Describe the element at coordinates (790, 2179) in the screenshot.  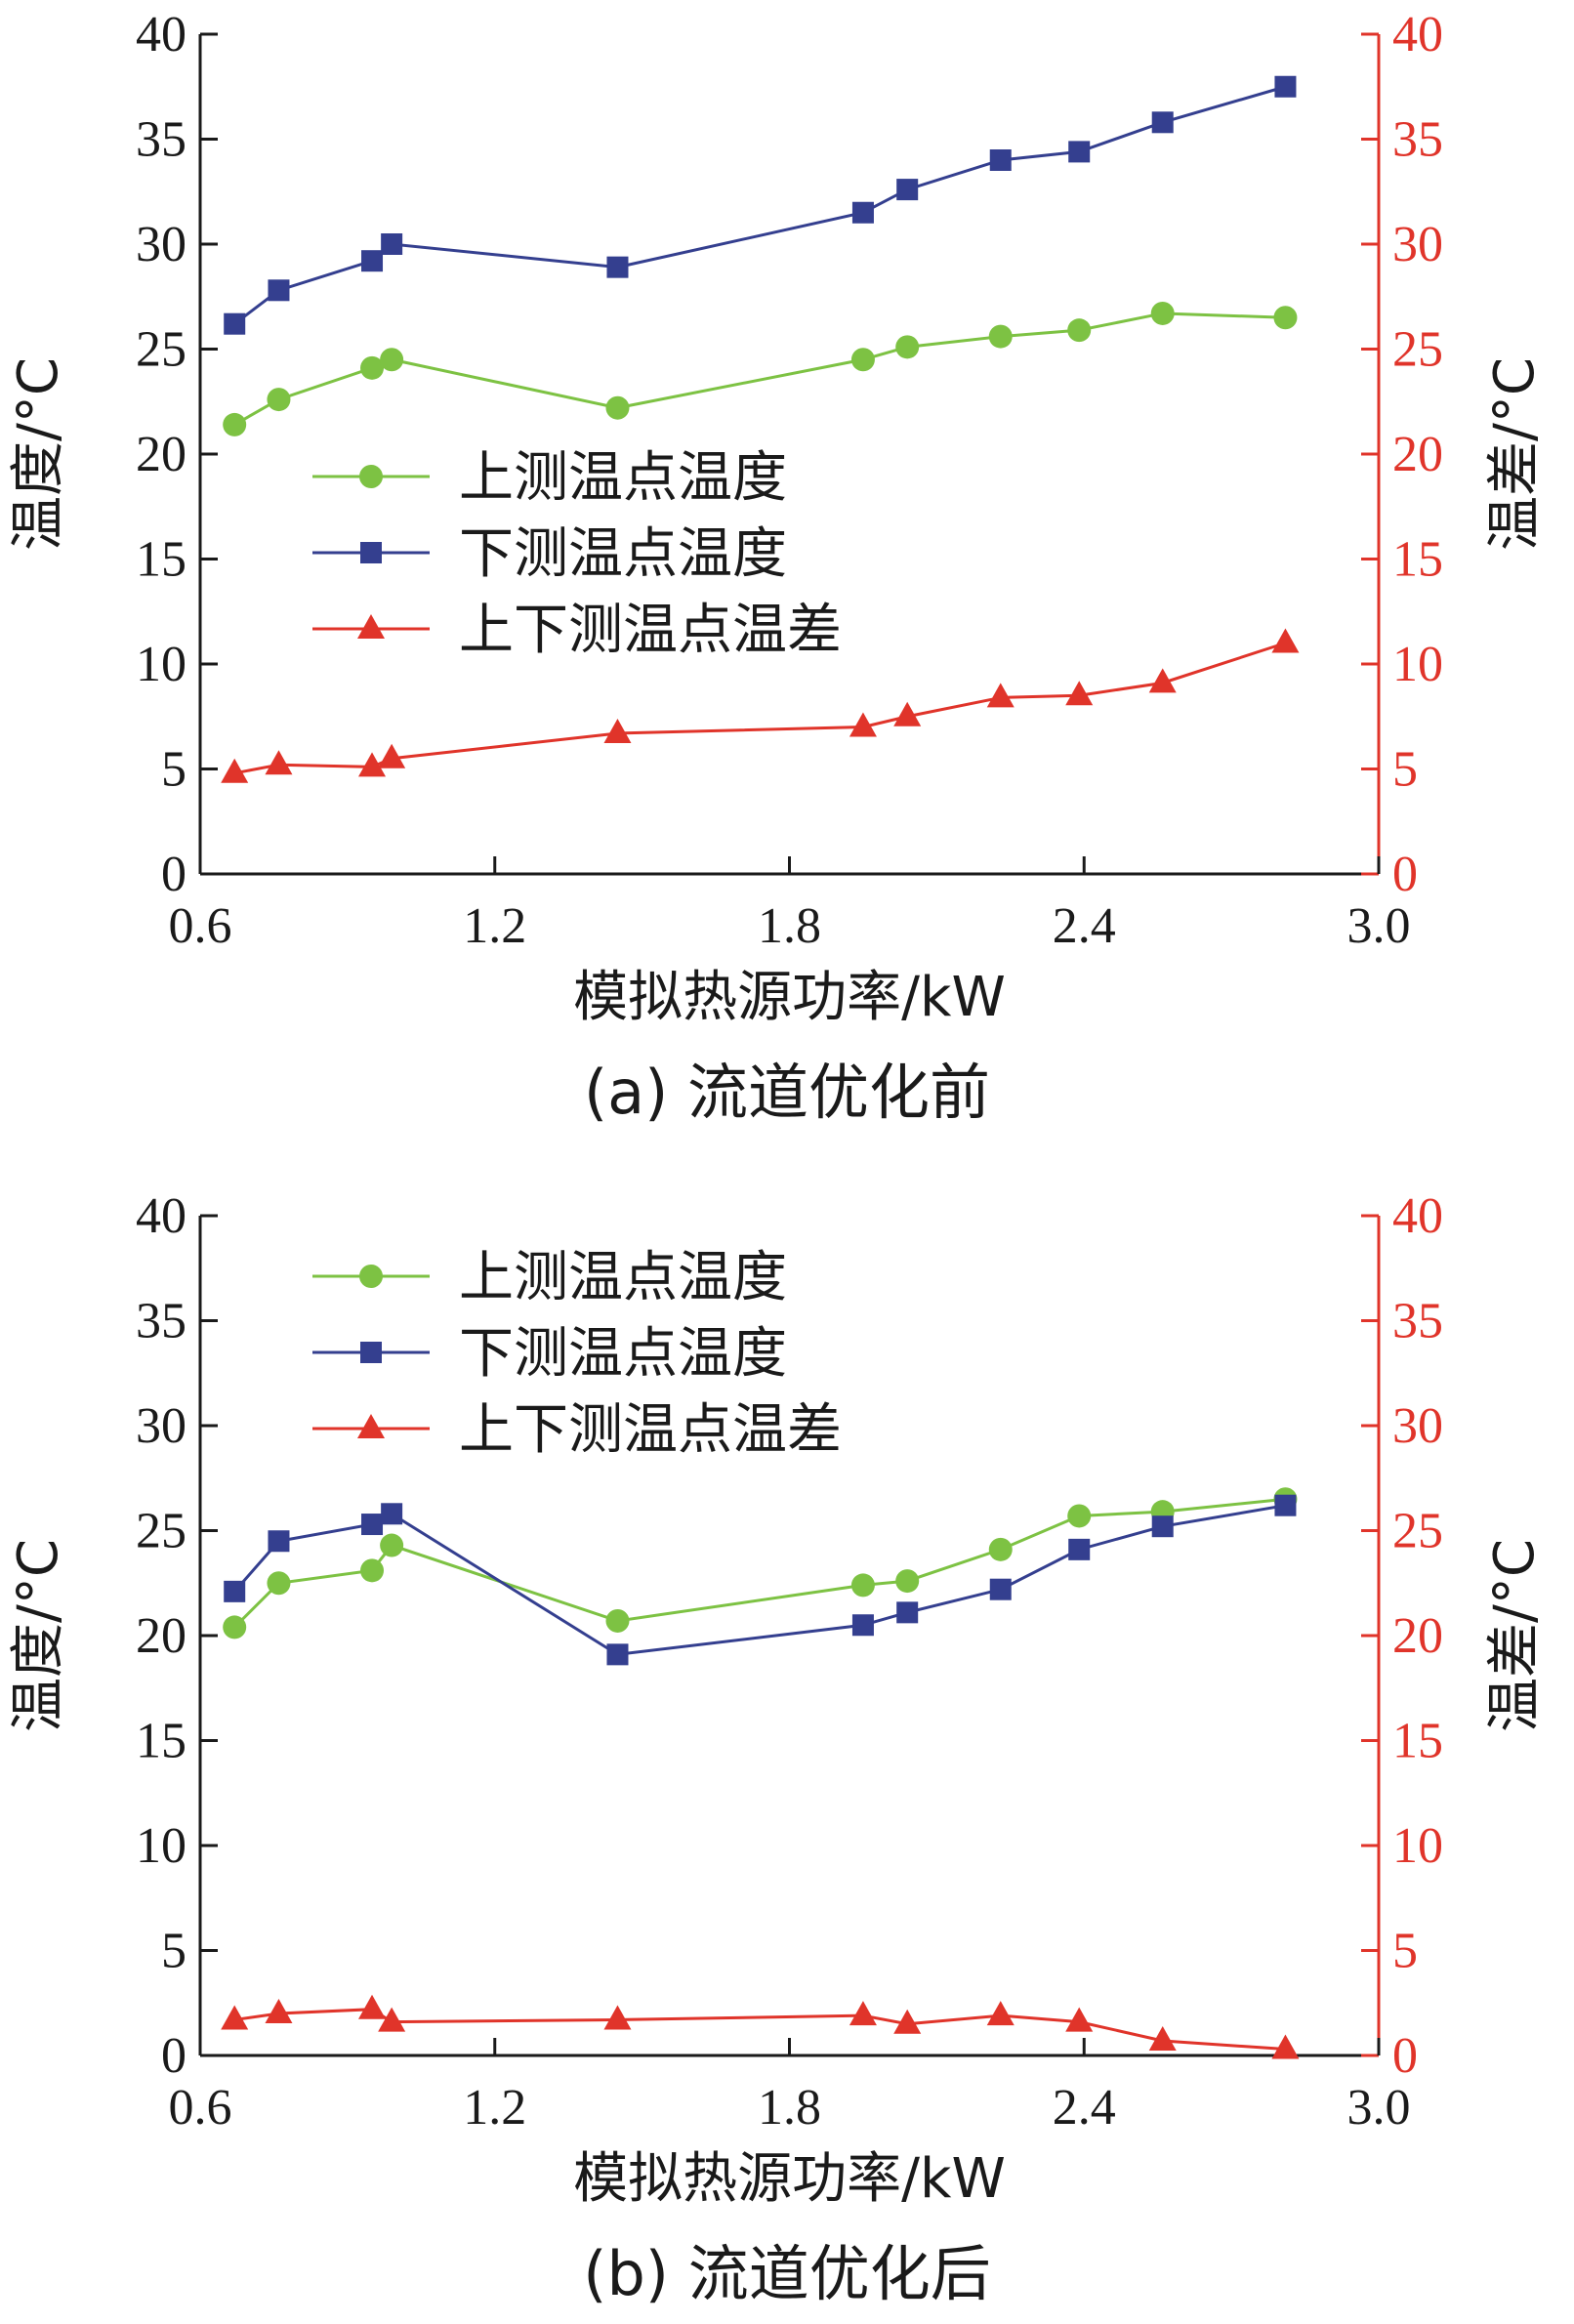
I see `x-axis-title: 模拟热源功率/kW` at that location.